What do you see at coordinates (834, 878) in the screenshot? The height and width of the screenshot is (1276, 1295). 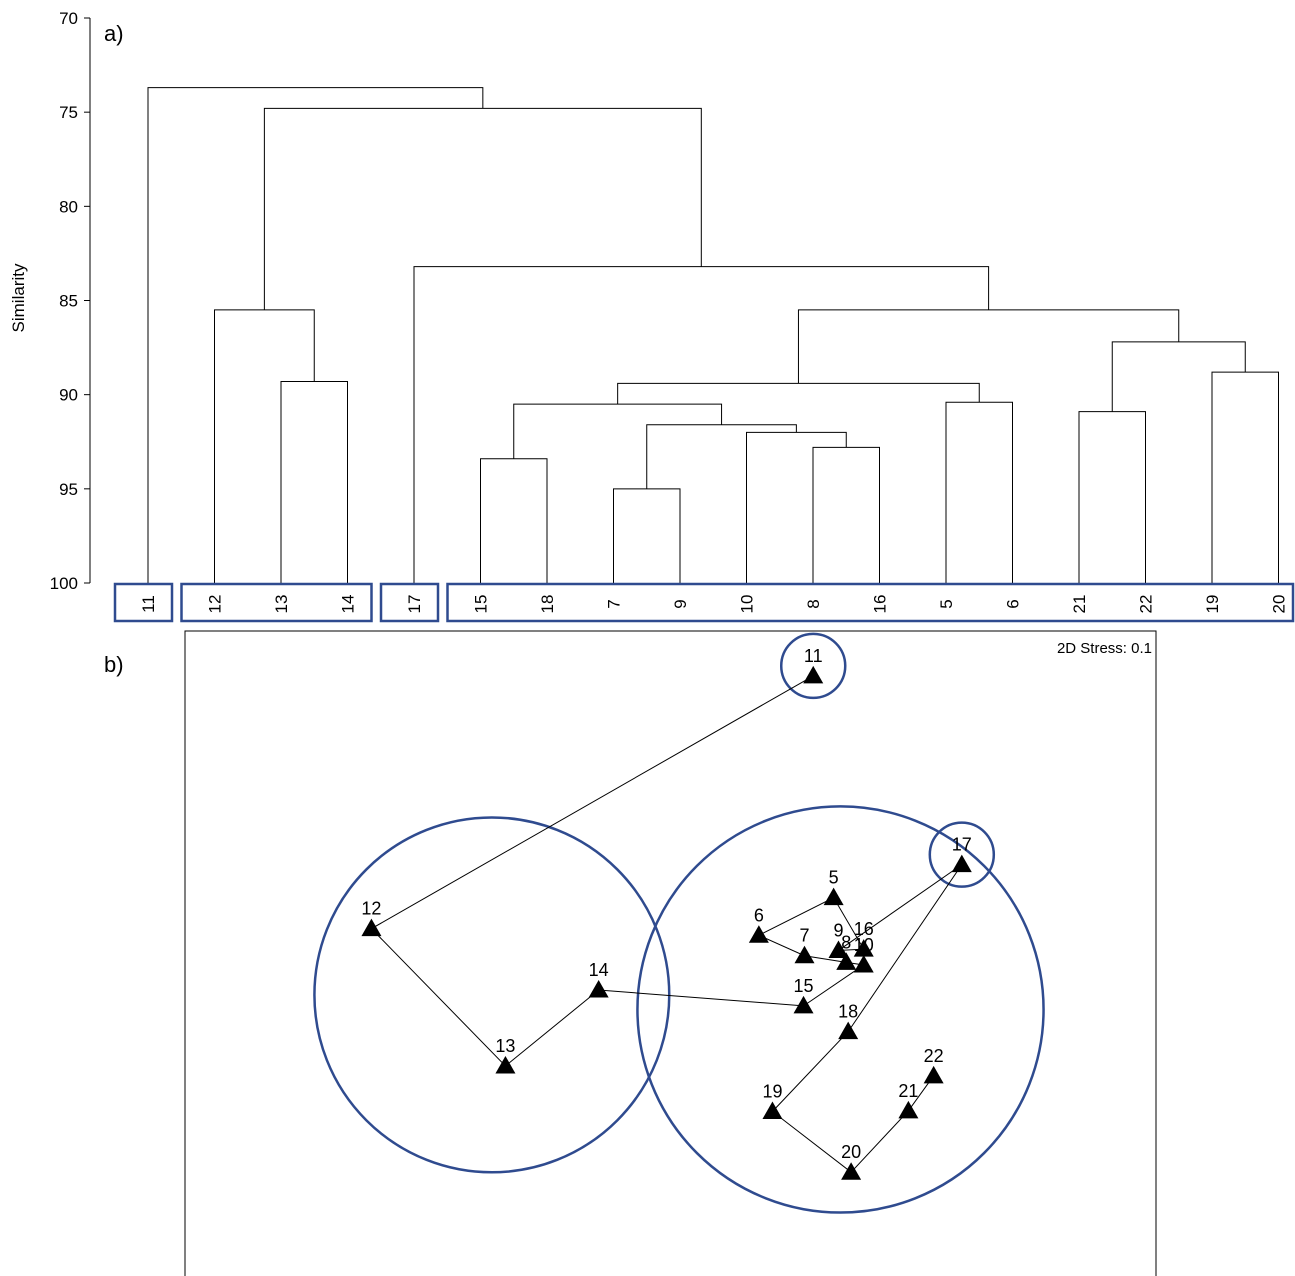 I see `sample-label: 5` at bounding box center [834, 878].